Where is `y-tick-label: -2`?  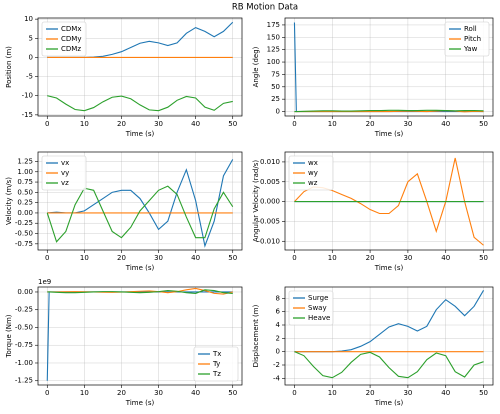 y-tick-label: -2 is located at coordinates (276, 365).